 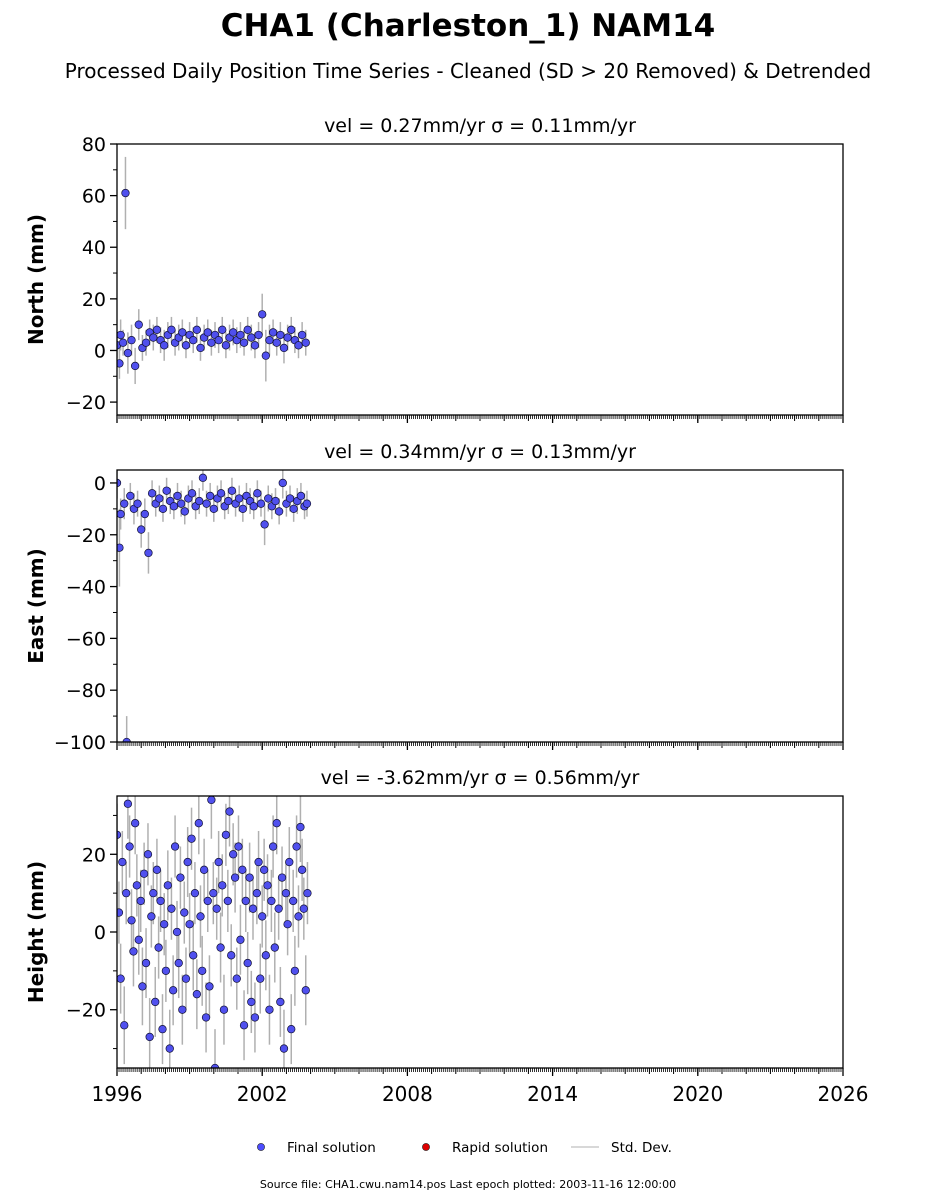 I want to click on x-tick-label: 2008, so click(x=407, y=1094).